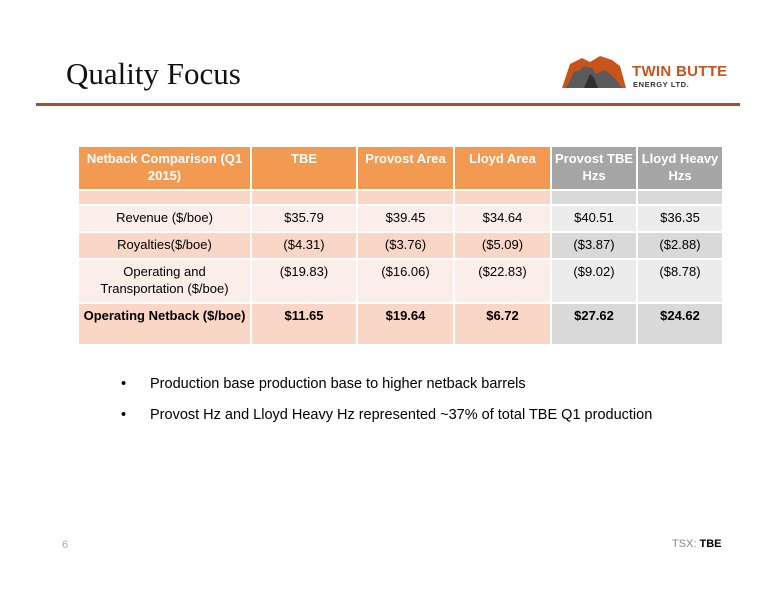 The width and height of the screenshot is (776, 600). What do you see at coordinates (680, 219) in the screenshot?
I see `table-cell: $36.35` at bounding box center [680, 219].